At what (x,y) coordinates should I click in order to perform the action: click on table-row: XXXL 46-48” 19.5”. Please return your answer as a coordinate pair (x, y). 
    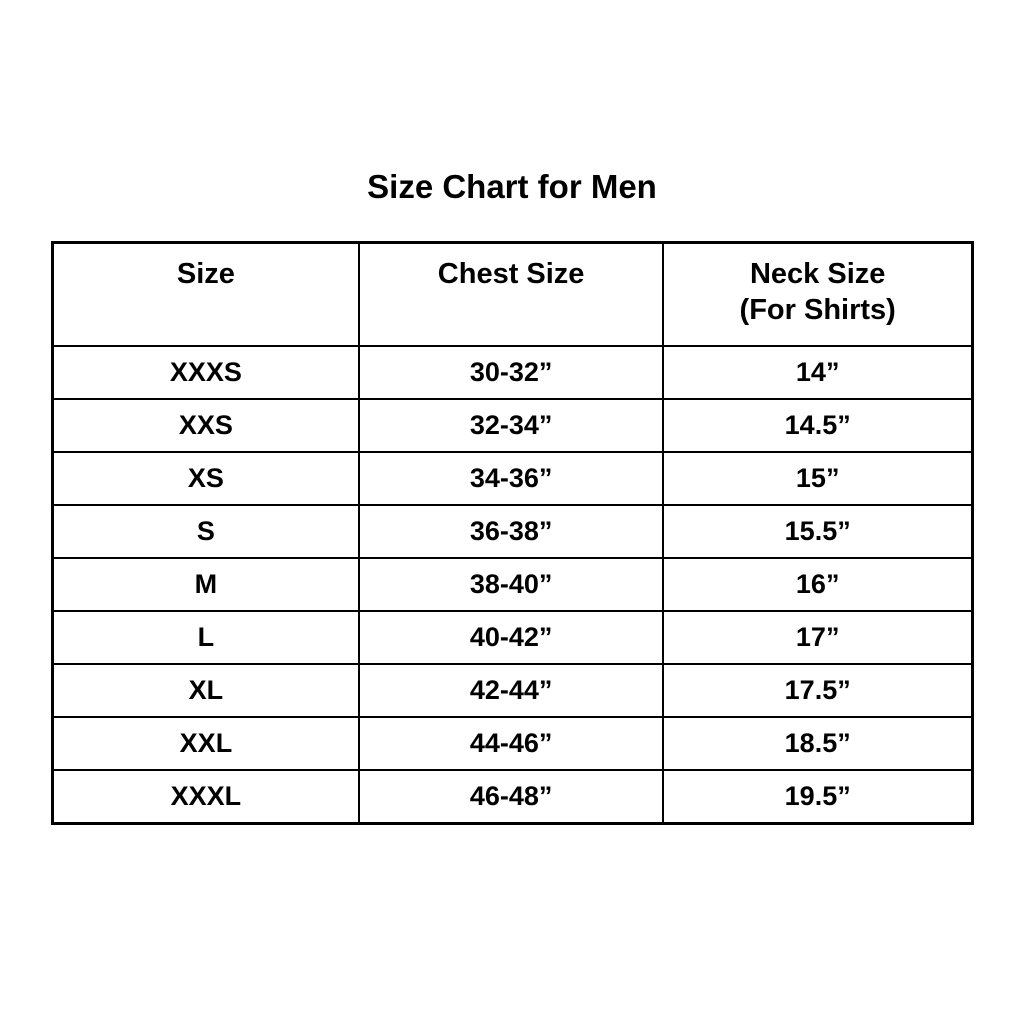
    Looking at the image, I should click on (512, 797).